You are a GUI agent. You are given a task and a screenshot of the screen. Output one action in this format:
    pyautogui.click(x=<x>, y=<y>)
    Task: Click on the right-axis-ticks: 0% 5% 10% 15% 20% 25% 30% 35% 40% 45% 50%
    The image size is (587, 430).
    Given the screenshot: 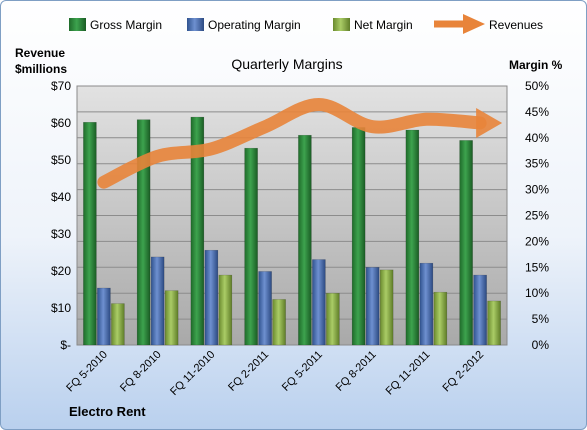 What is the action you would take?
    pyautogui.click(x=537, y=215)
    